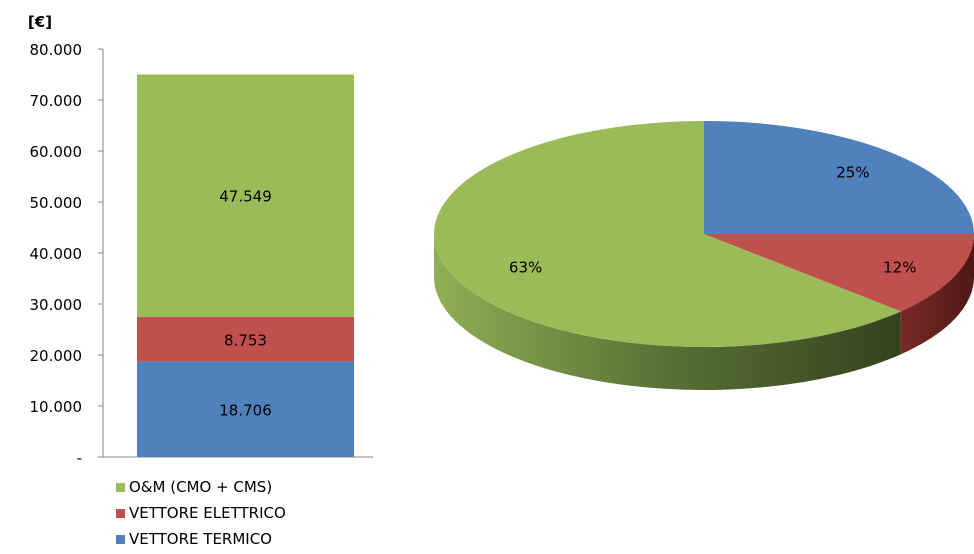 This screenshot has width=974, height=554. I want to click on legend-label: VETTORE TERMICO, so click(200, 538).